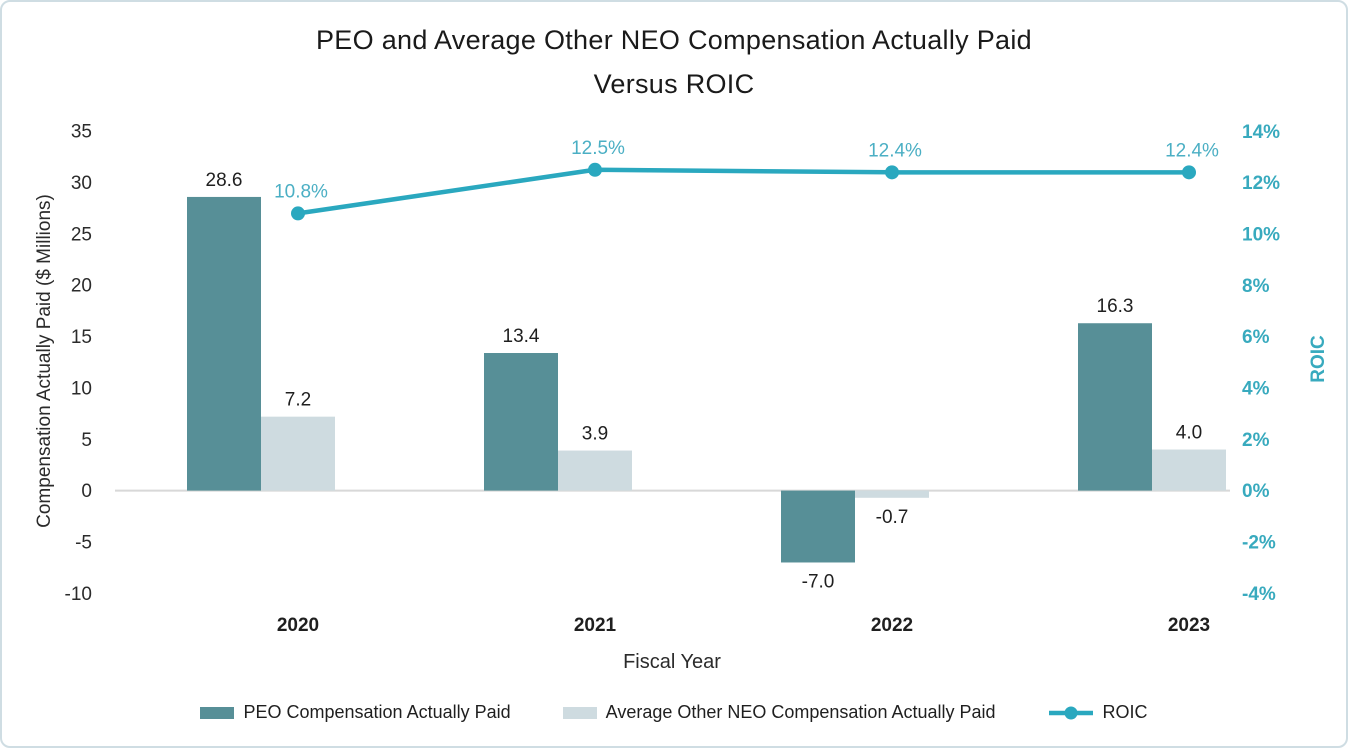 This screenshot has height=752, width=1352. I want to click on peo-series-swatch-icon, so click(217, 712).